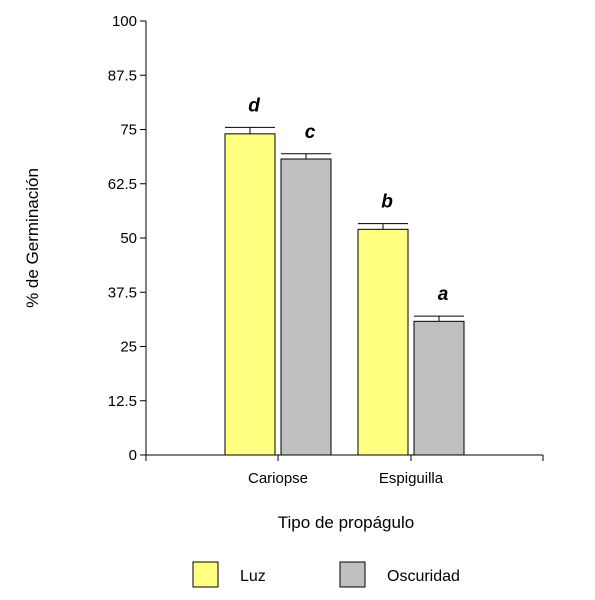 The width and height of the screenshot is (595, 600). Describe the element at coordinates (128, 130) in the screenshot. I see `y-tick-label: 75` at that location.